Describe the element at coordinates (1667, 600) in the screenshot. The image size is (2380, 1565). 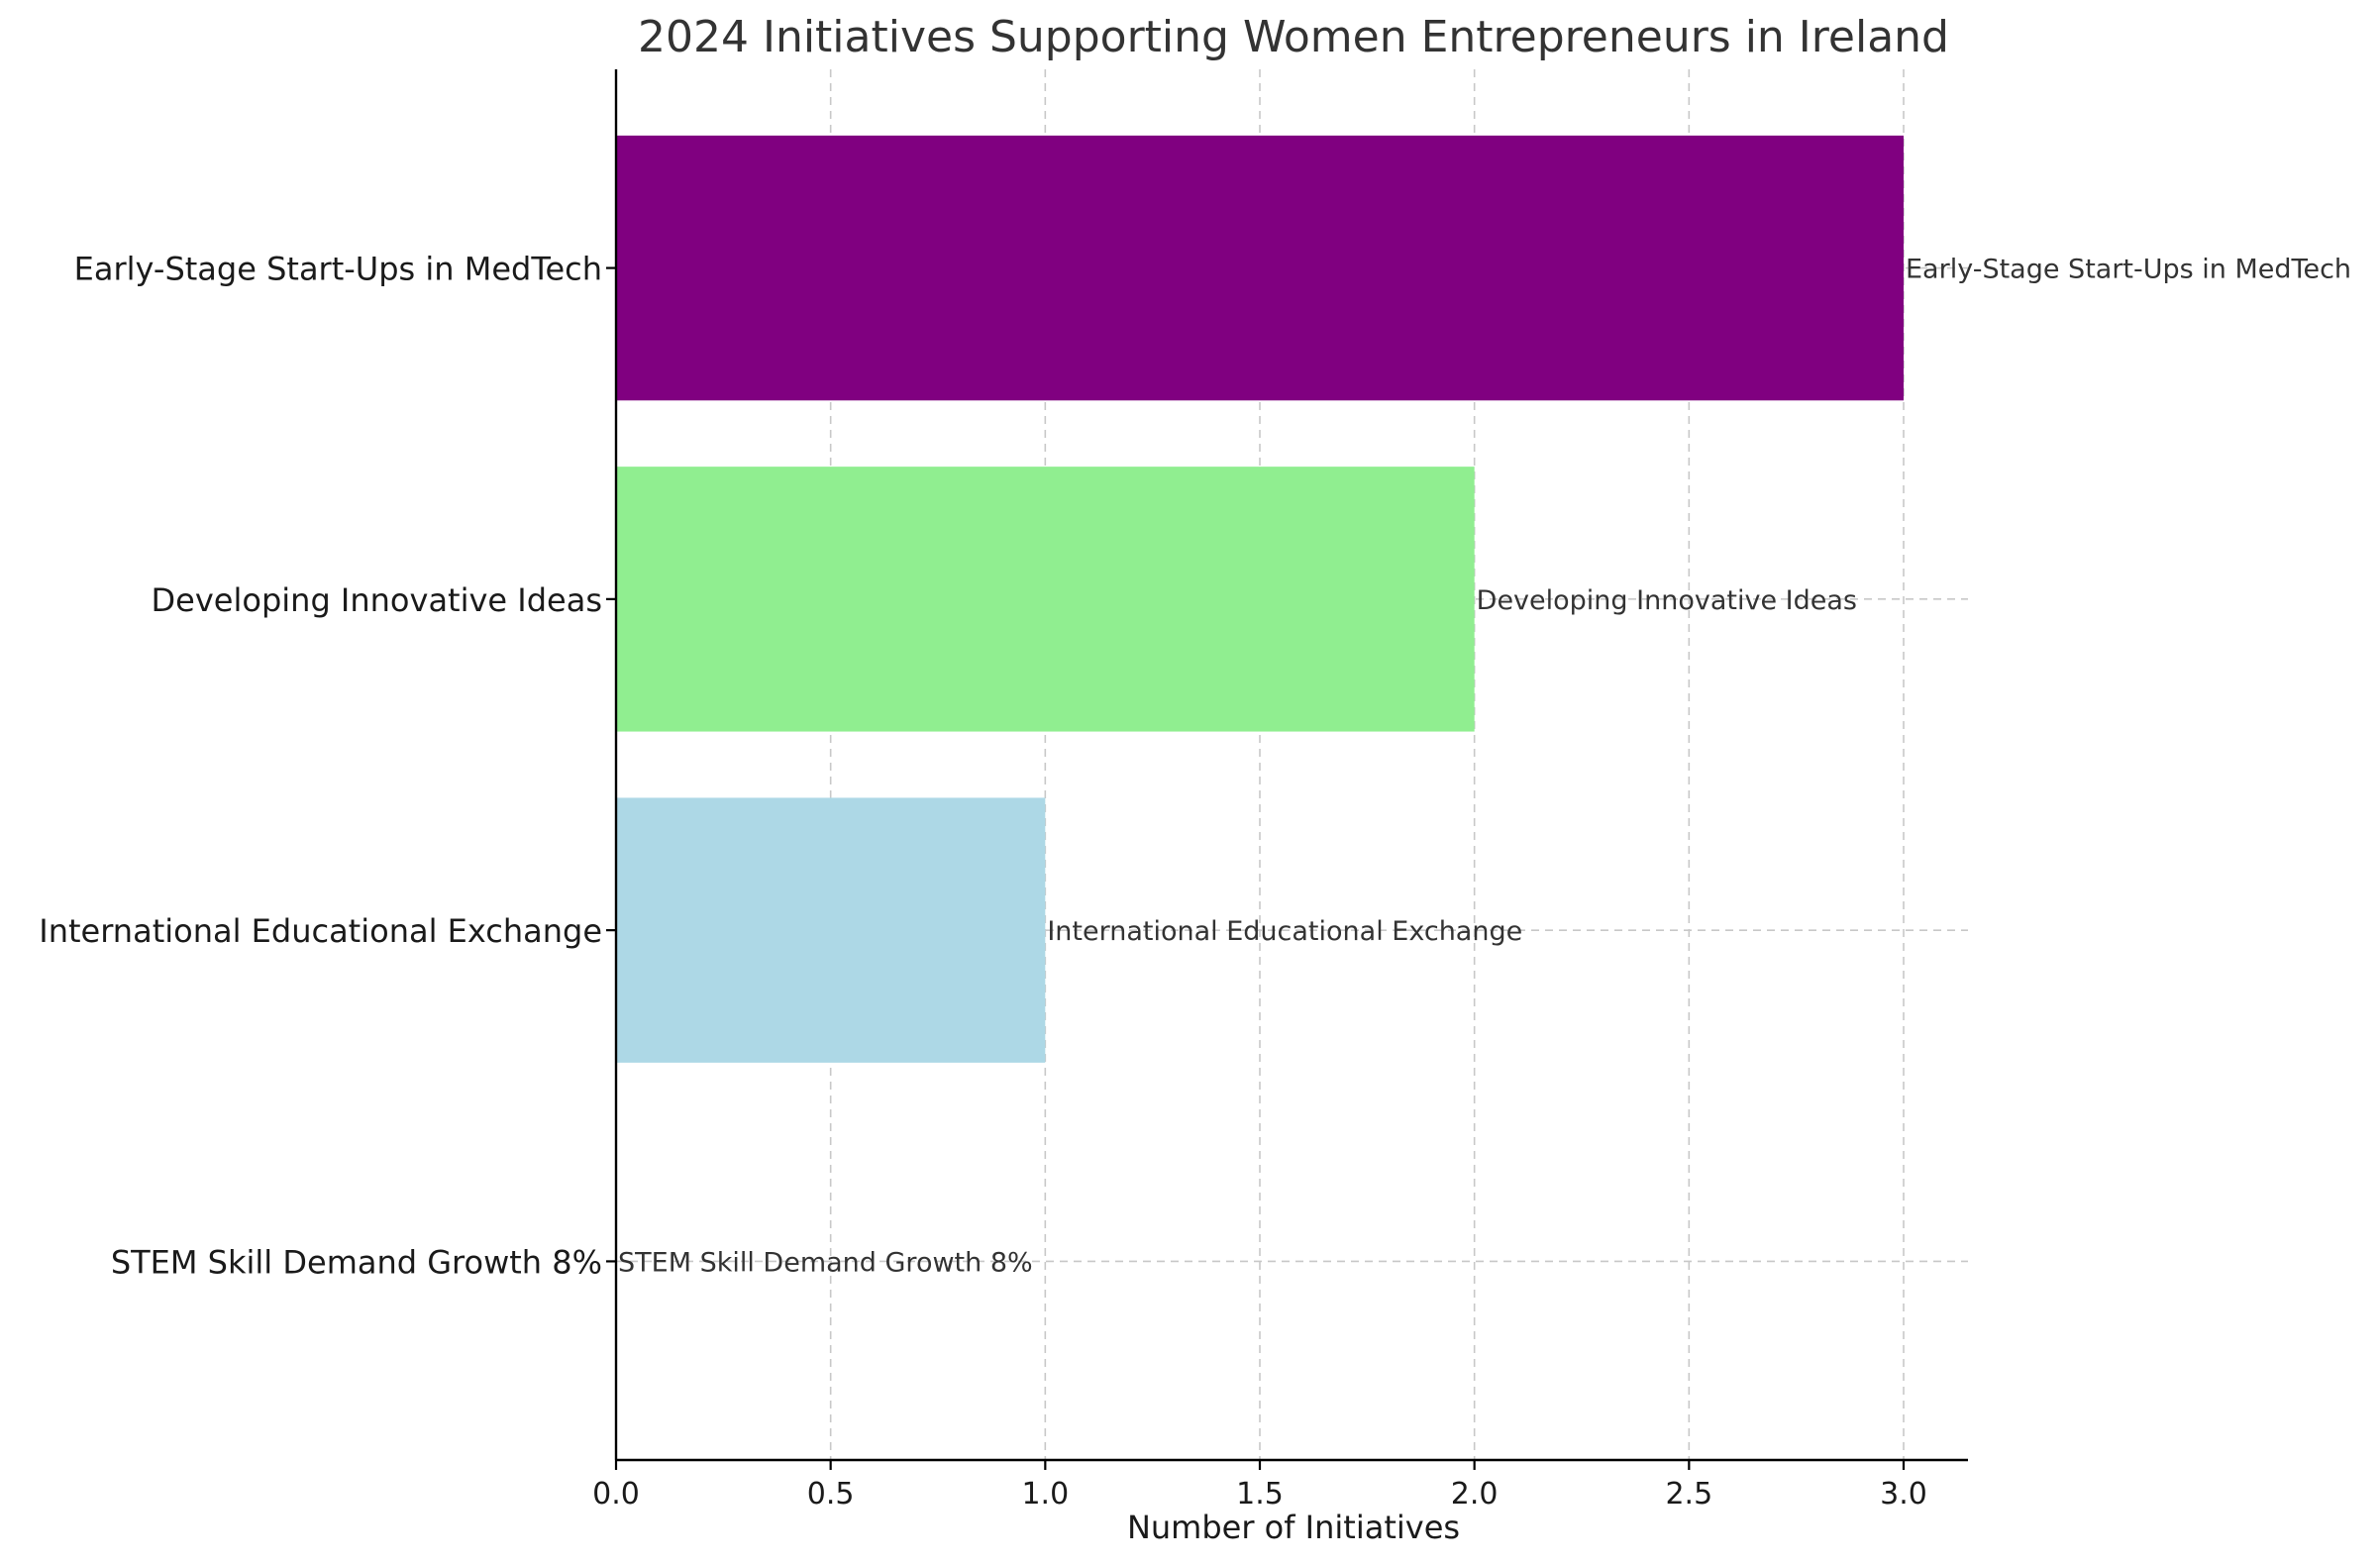
I see `bar-data-label: Developing Innovative Ideas` at that location.